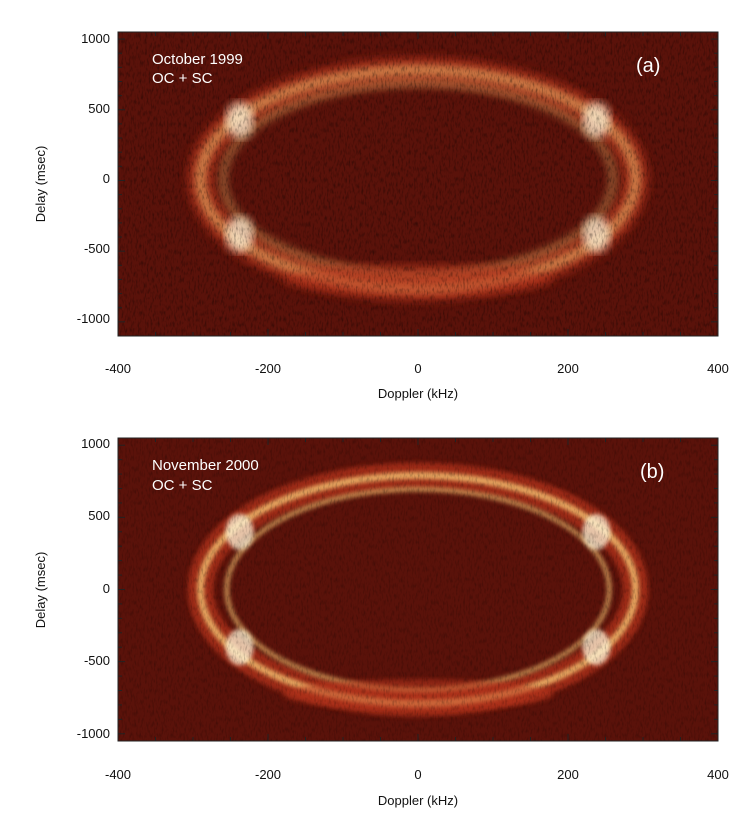 This screenshot has width=749, height=814. I want to click on panel-a-label: (a), so click(648, 66).